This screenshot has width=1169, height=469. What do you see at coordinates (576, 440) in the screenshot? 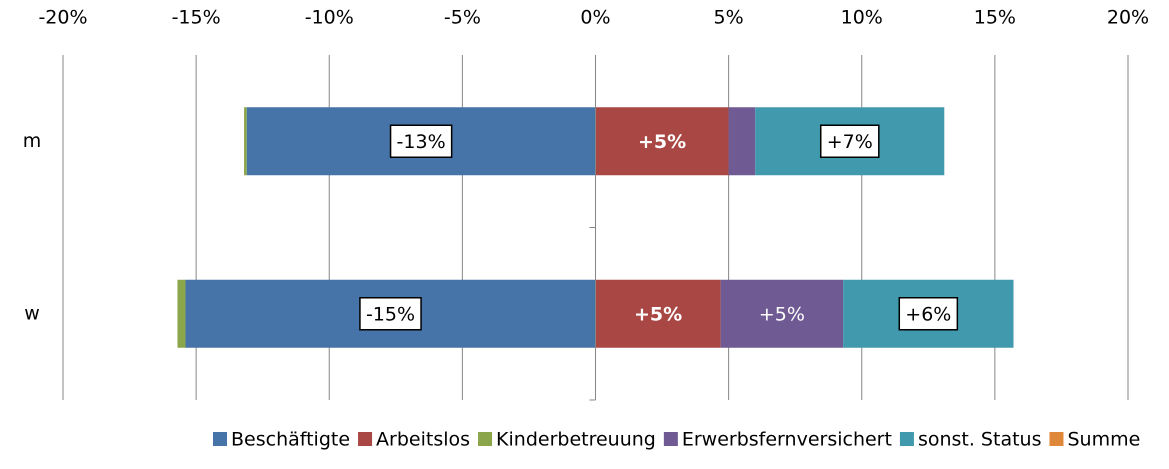
I see `legend-label: Kinderbetreuung` at bounding box center [576, 440].